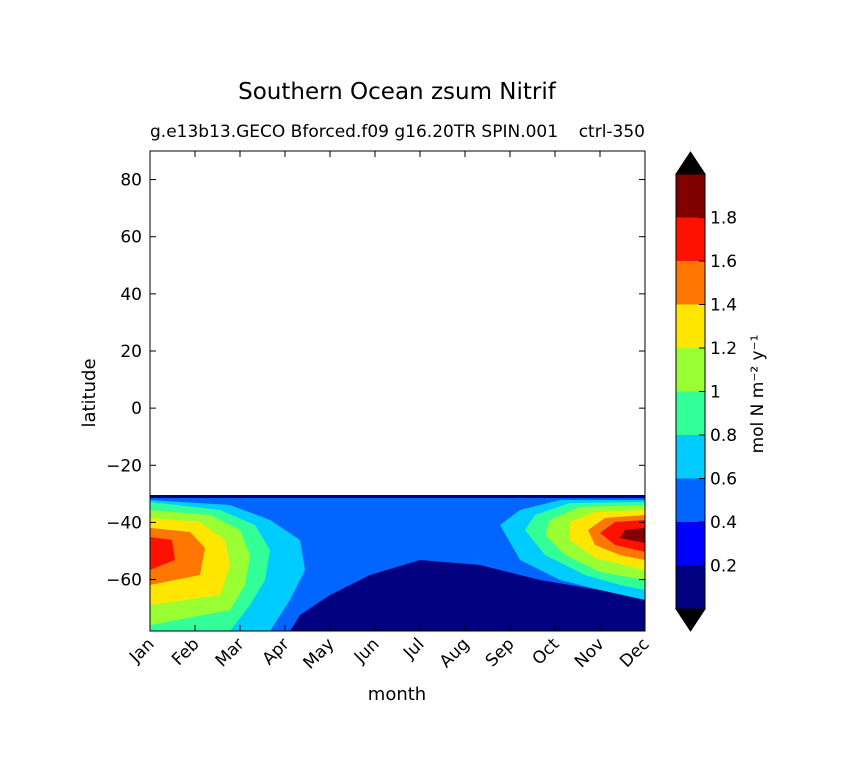 The width and height of the screenshot is (852, 783). What do you see at coordinates (131, 352) in the screenshot?
I see `y-tick-label: 20` at bounding box center [131, 352].